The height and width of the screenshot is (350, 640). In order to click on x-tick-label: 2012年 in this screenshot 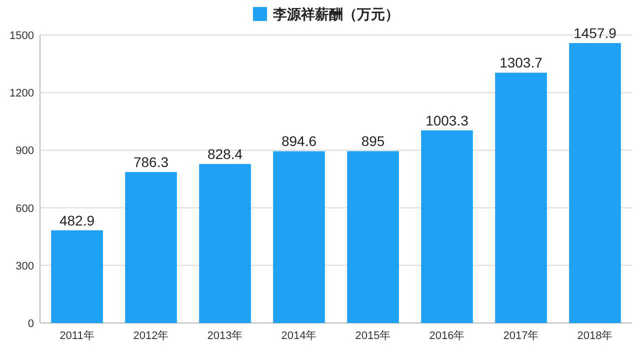, I will do `click(151, 336)`.